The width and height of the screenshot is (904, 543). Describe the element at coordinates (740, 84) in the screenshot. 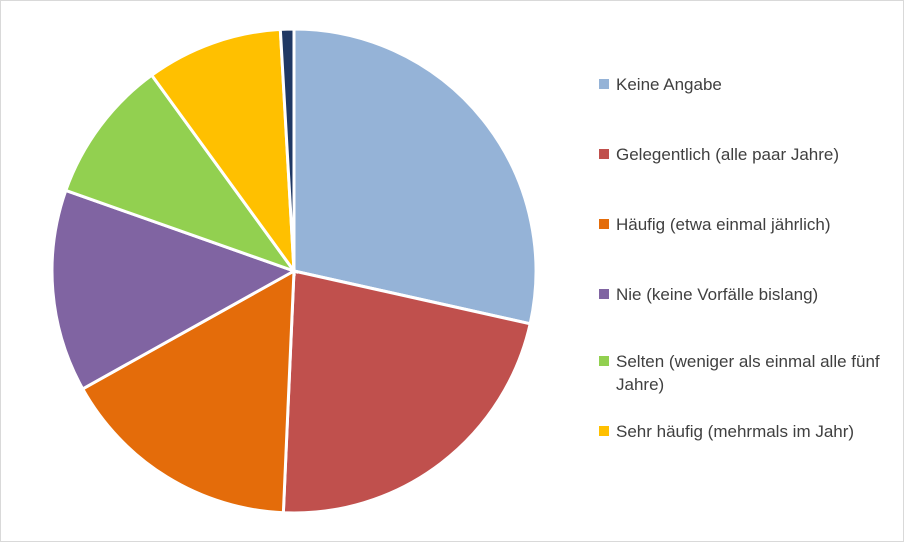

I see `legend-item: Keine Angabe` at that location.